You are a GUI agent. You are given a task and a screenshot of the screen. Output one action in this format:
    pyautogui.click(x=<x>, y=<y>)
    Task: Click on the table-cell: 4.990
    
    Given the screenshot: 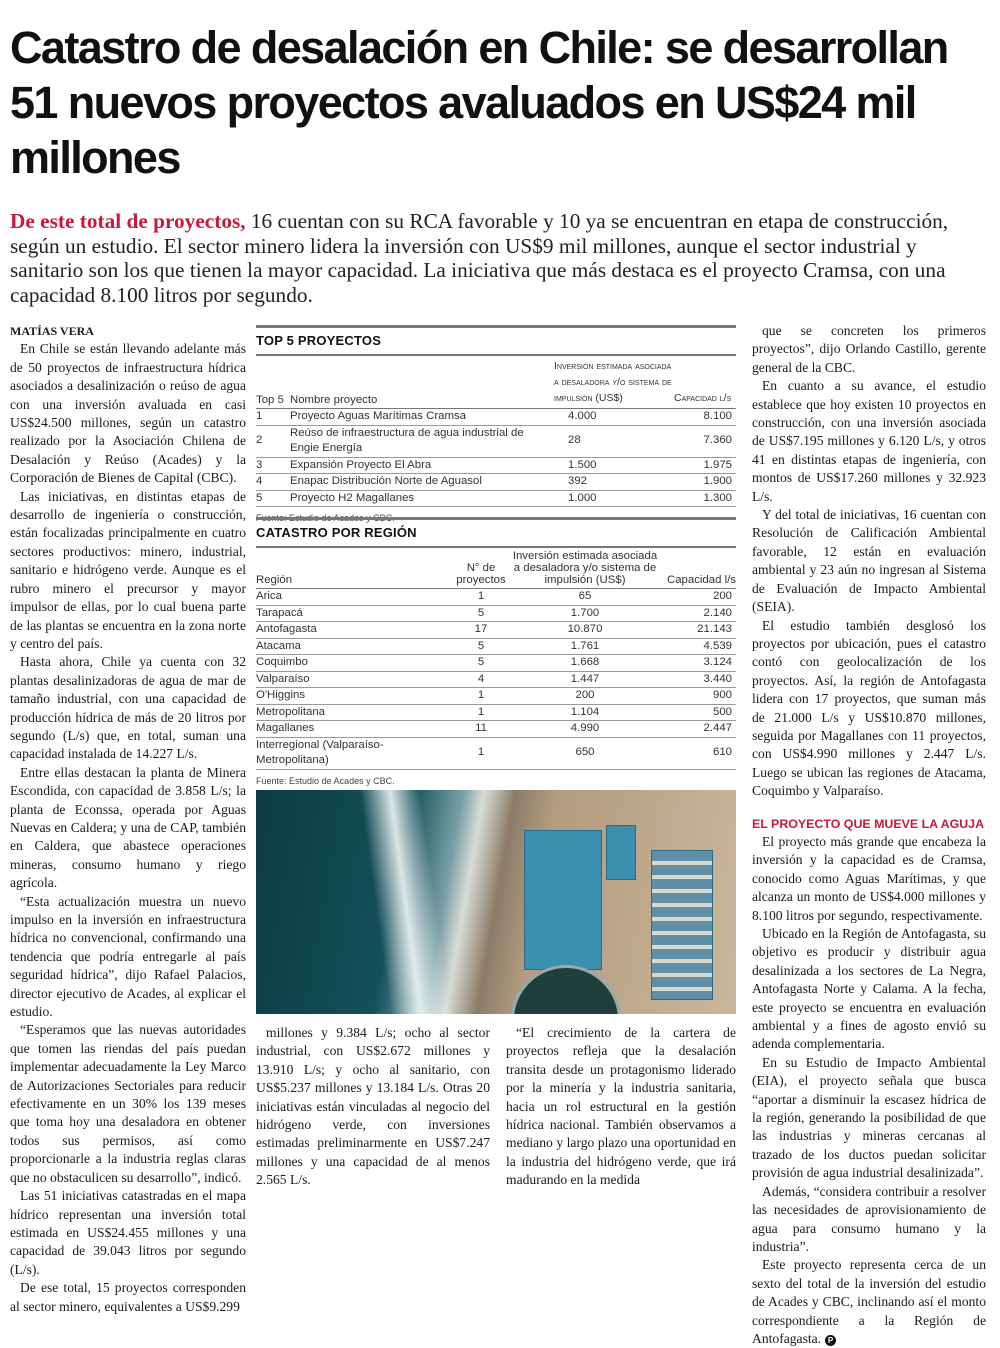 What is the action you would take?
    pyautogui.click(x=585, y=729)
    